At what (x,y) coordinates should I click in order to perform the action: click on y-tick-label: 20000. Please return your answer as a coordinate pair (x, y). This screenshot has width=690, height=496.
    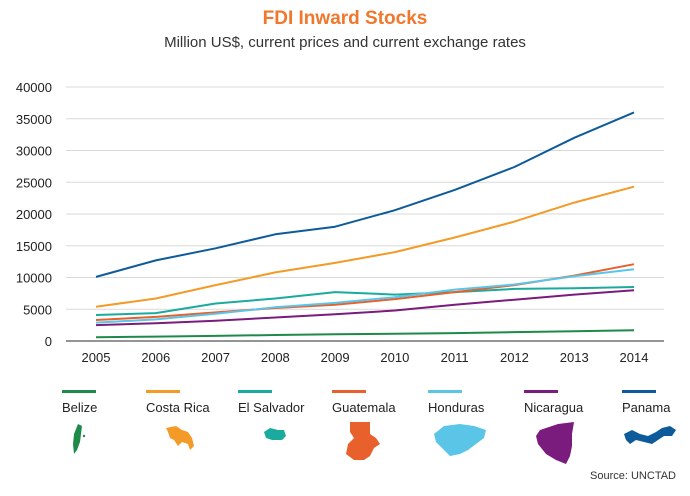
    Looking at the image, I should click on (34, 214).